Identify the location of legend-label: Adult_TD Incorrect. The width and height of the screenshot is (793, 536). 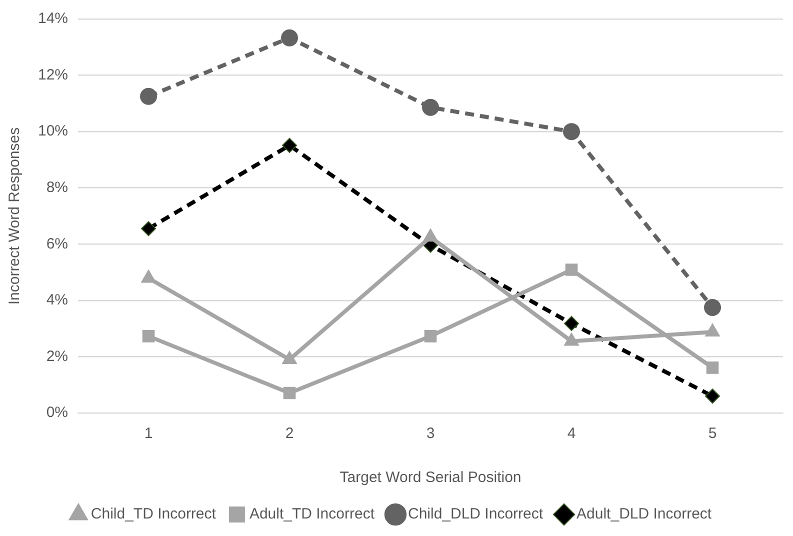
(312, 514).